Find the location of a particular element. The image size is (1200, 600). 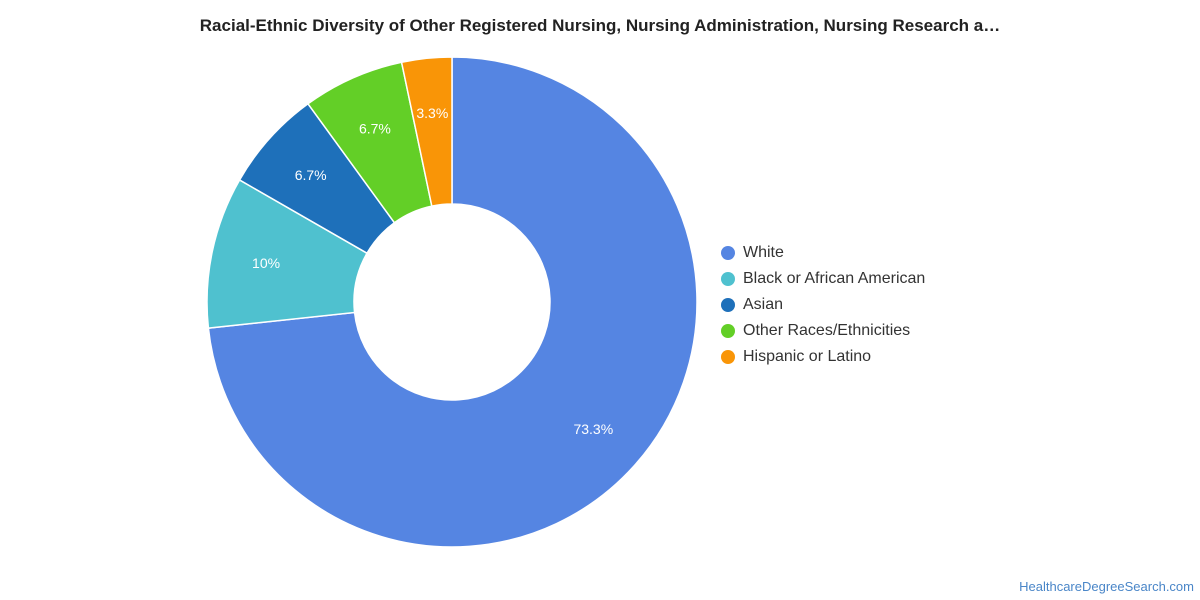

watermark-link: HealthcareDegreeSearch.com is located at coordinates (1106, 586).